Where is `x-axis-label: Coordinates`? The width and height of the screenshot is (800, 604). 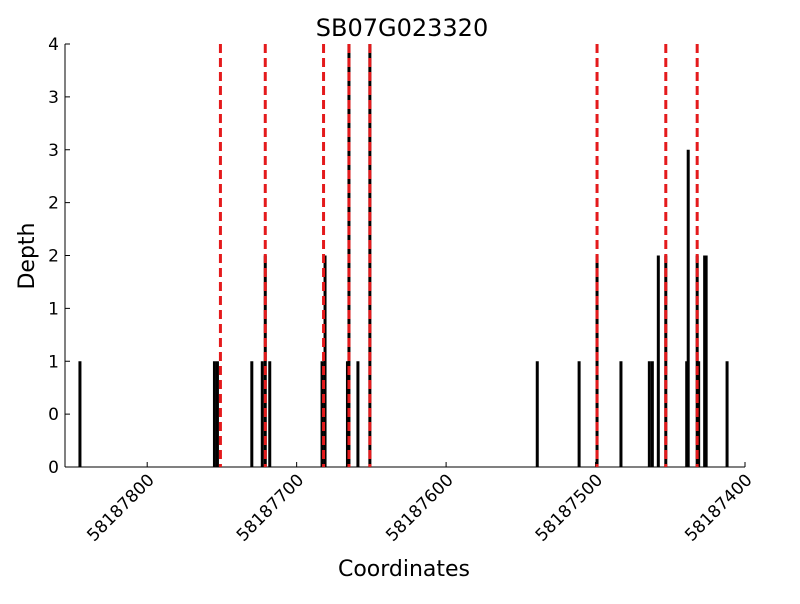 x-axis-label: Coordinates is located at coordinates (404, 569).